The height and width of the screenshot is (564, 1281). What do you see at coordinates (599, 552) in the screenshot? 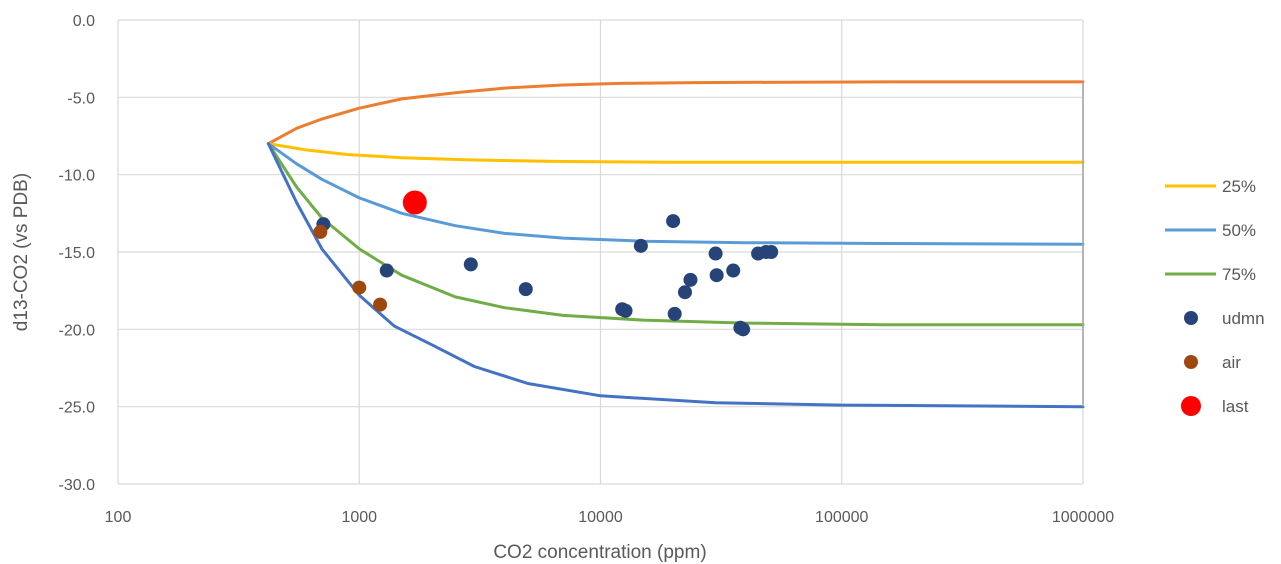
I see `x-axis-title: CO2 concentration (ppm)` at bounding box center [599, 552].